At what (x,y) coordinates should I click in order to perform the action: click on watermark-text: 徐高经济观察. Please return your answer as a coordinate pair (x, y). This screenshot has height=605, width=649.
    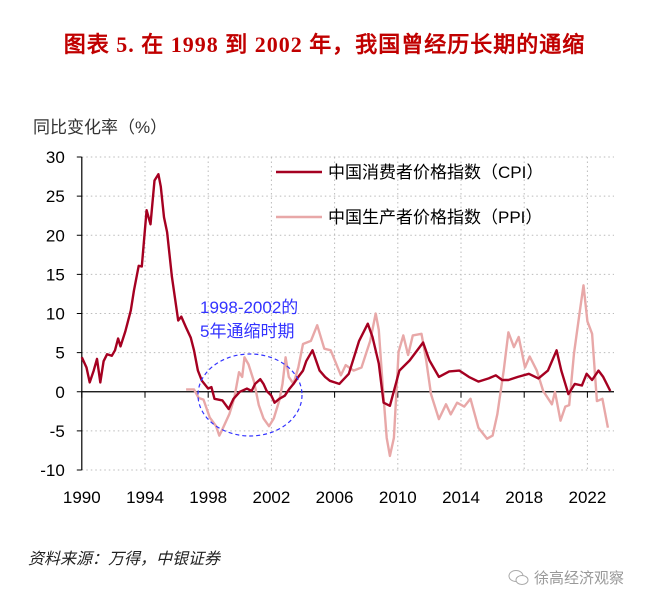
    Looking at the image, I should click on (579, 578).